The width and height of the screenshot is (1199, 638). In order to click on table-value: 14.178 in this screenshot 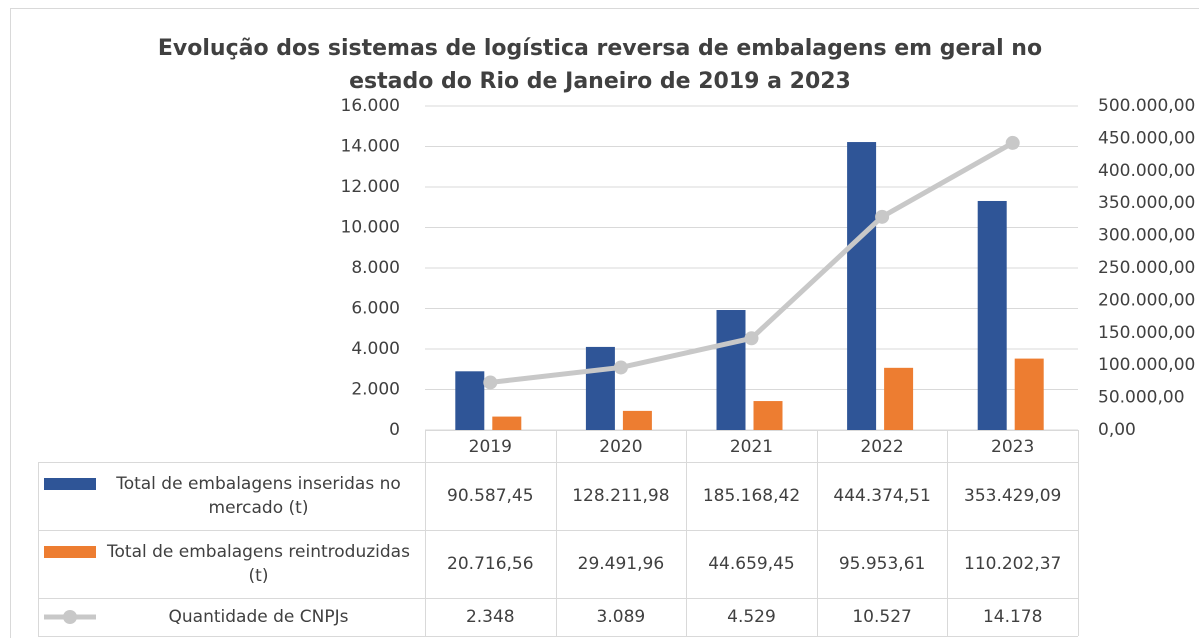, I will do `click(1012, 617)`.